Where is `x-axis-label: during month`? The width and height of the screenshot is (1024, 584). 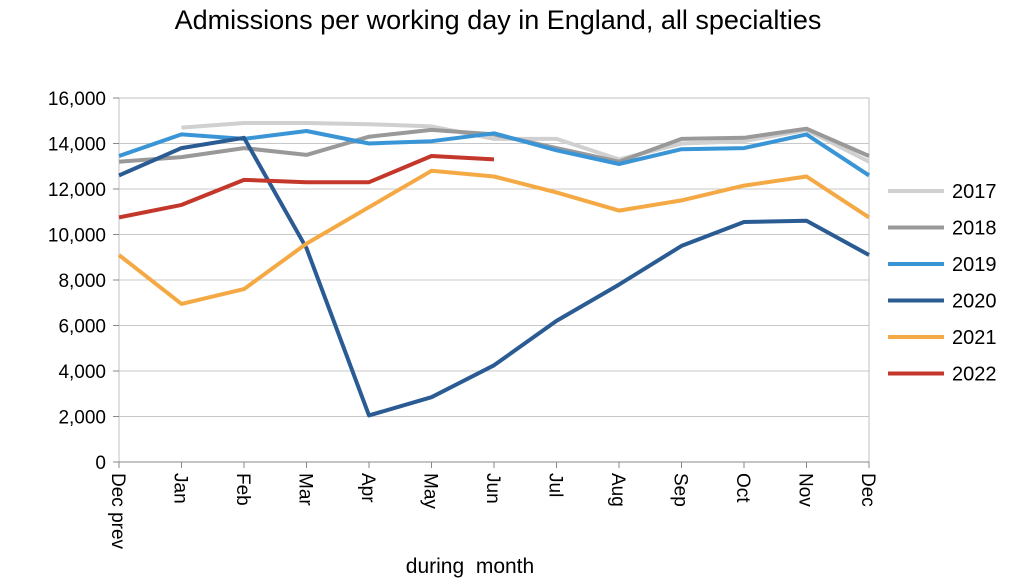 x-axis-label: during month is located at coordinates (470, 566).